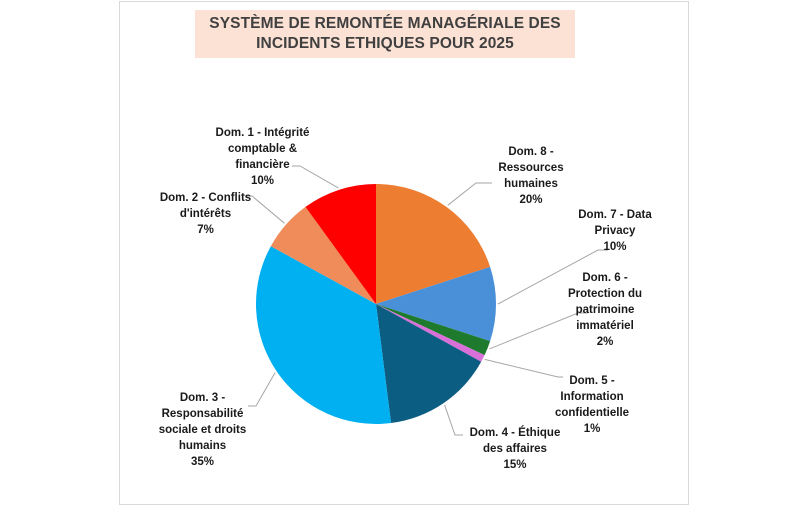  Describe the element at coordinates (531, 176) in the screenshot. I see `data-label-dom-8: Dom. 8 - Ressources humaines 20%` at that location.